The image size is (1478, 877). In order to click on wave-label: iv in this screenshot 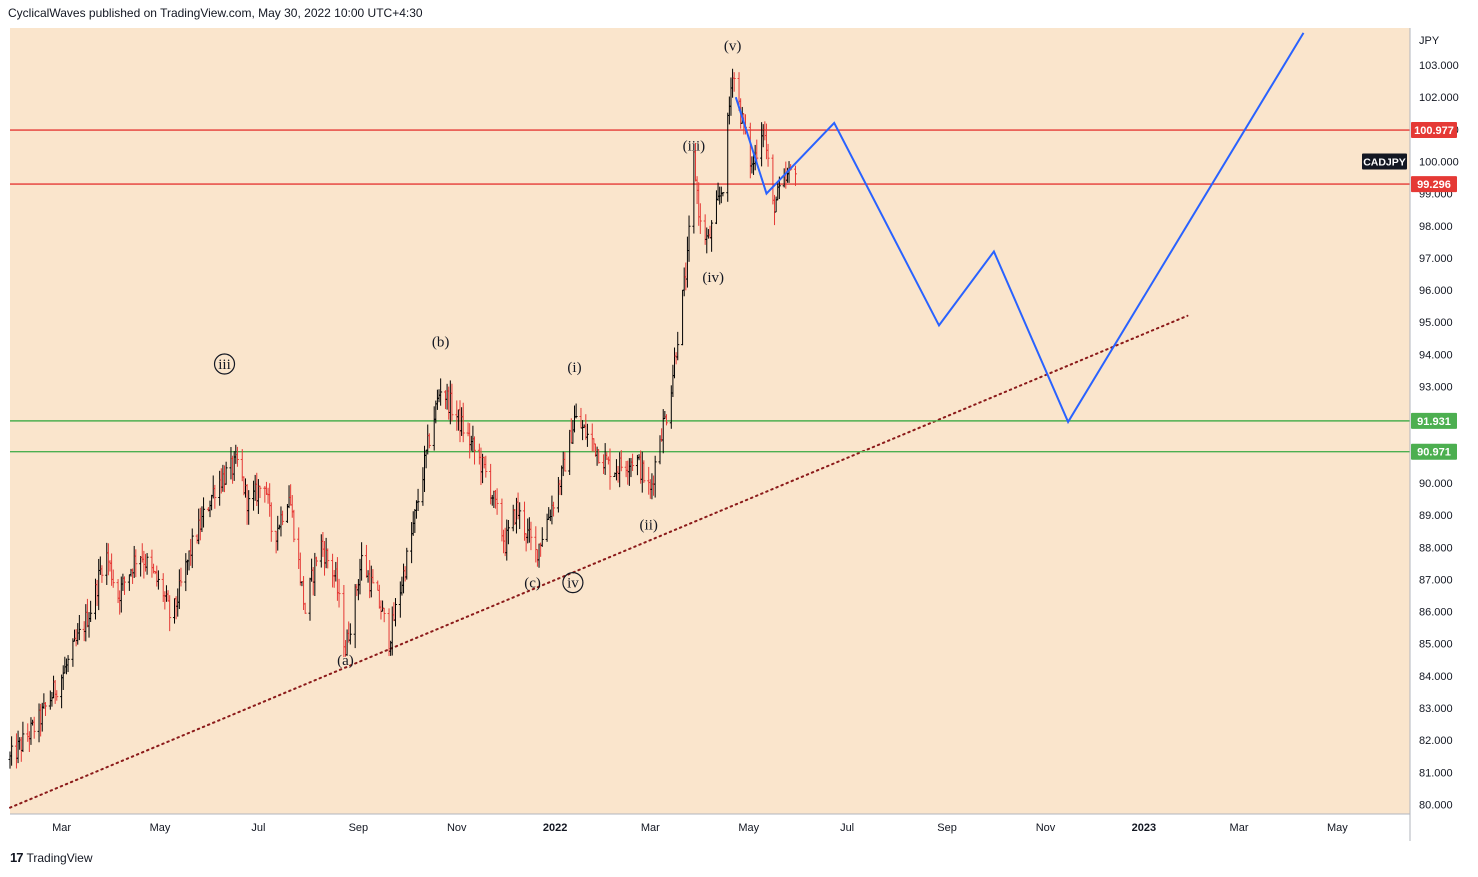, I will do `click(573, 584)`.